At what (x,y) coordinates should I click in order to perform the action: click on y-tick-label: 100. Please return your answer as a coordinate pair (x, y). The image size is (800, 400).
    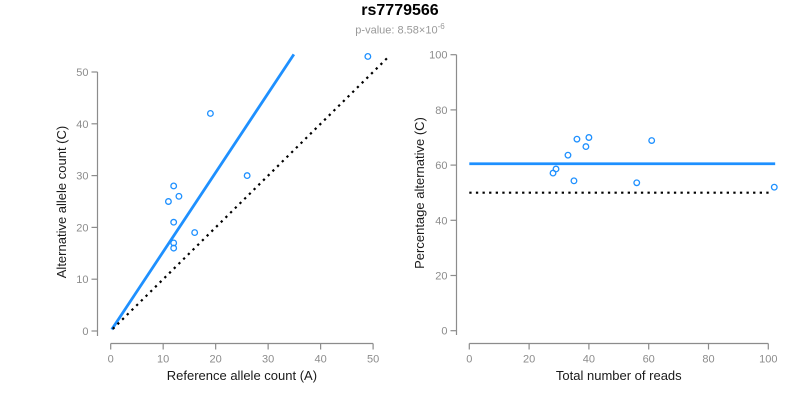
    Looking at the image, I should click on (438, 56).